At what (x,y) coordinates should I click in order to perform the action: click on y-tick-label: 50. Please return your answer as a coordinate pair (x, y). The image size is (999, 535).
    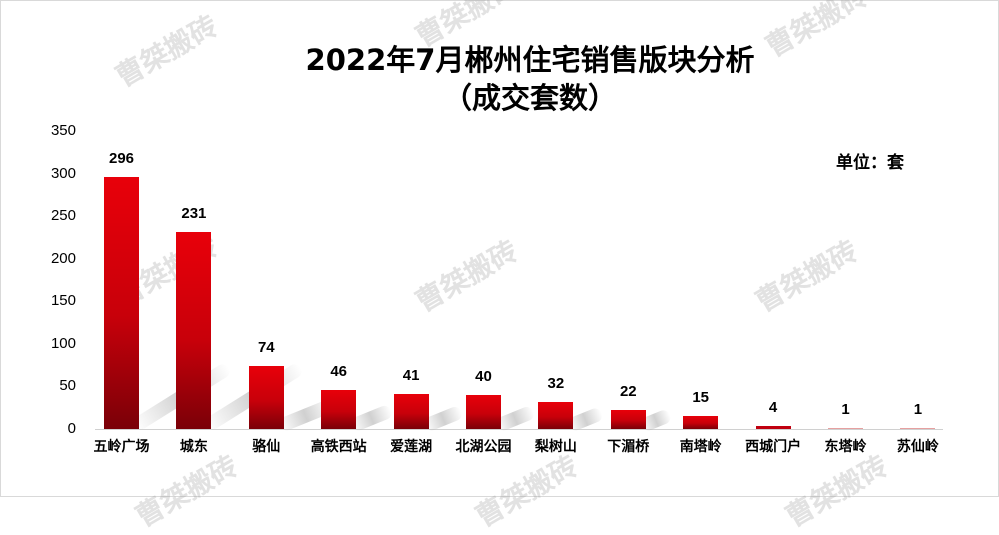
    Looking at the image, I should click on (67, 386).